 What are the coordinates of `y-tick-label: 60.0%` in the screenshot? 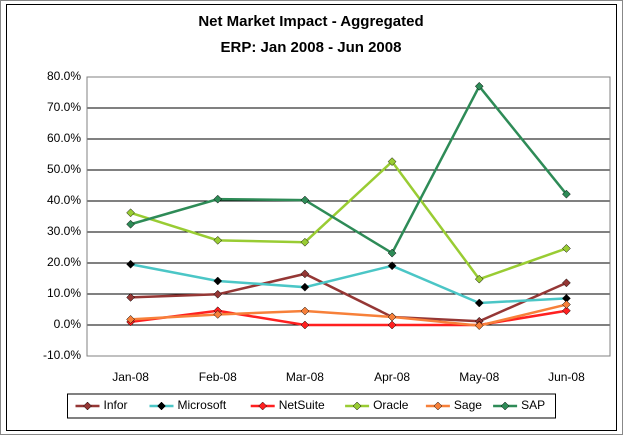 It's located at (64, 138).